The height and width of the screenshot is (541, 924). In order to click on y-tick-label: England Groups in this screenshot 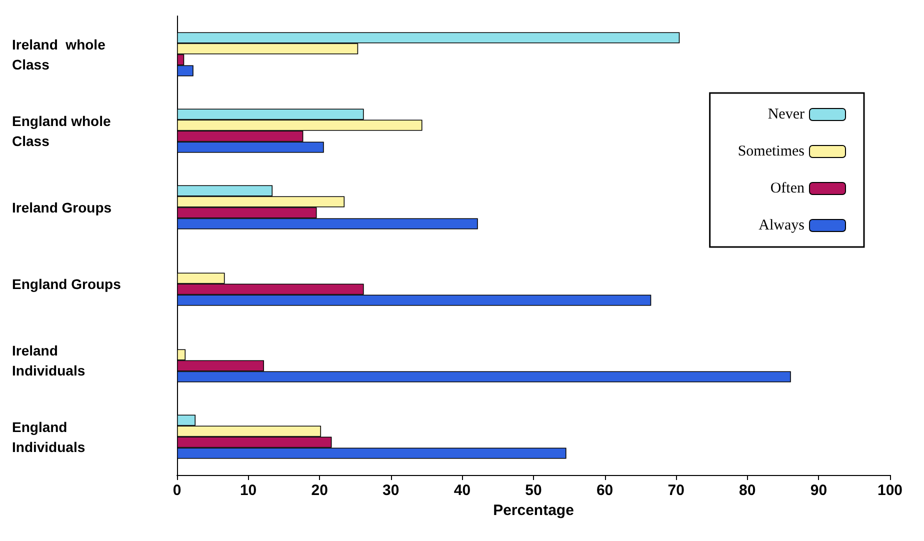, I will do `click(67, 284)`.